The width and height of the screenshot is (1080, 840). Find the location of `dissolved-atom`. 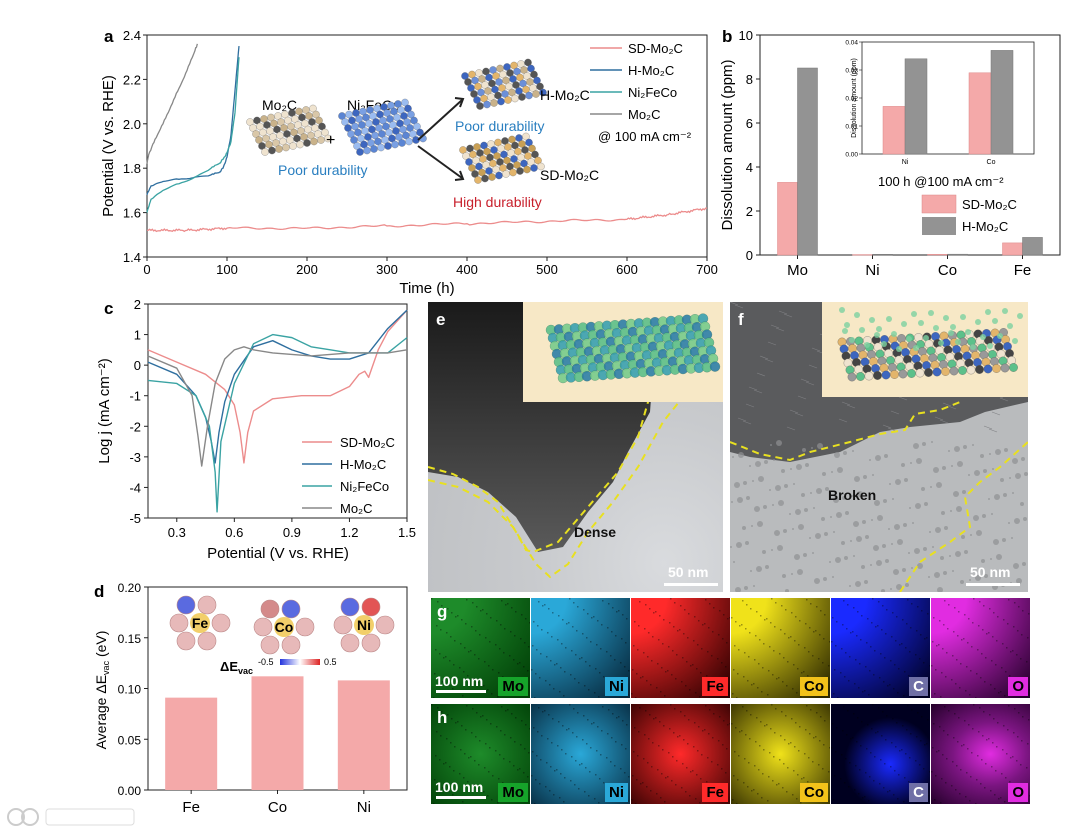

dissolved-atom is located at coordinates (1010, 326).